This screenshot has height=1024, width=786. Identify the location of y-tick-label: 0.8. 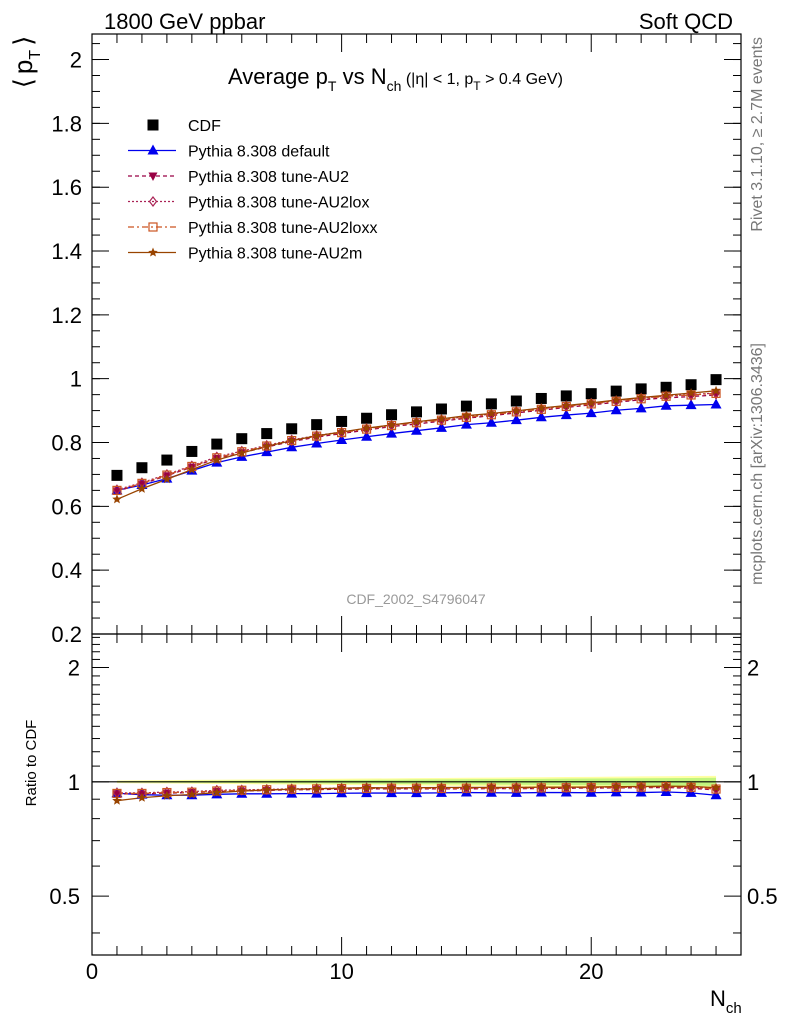
(66, 443).